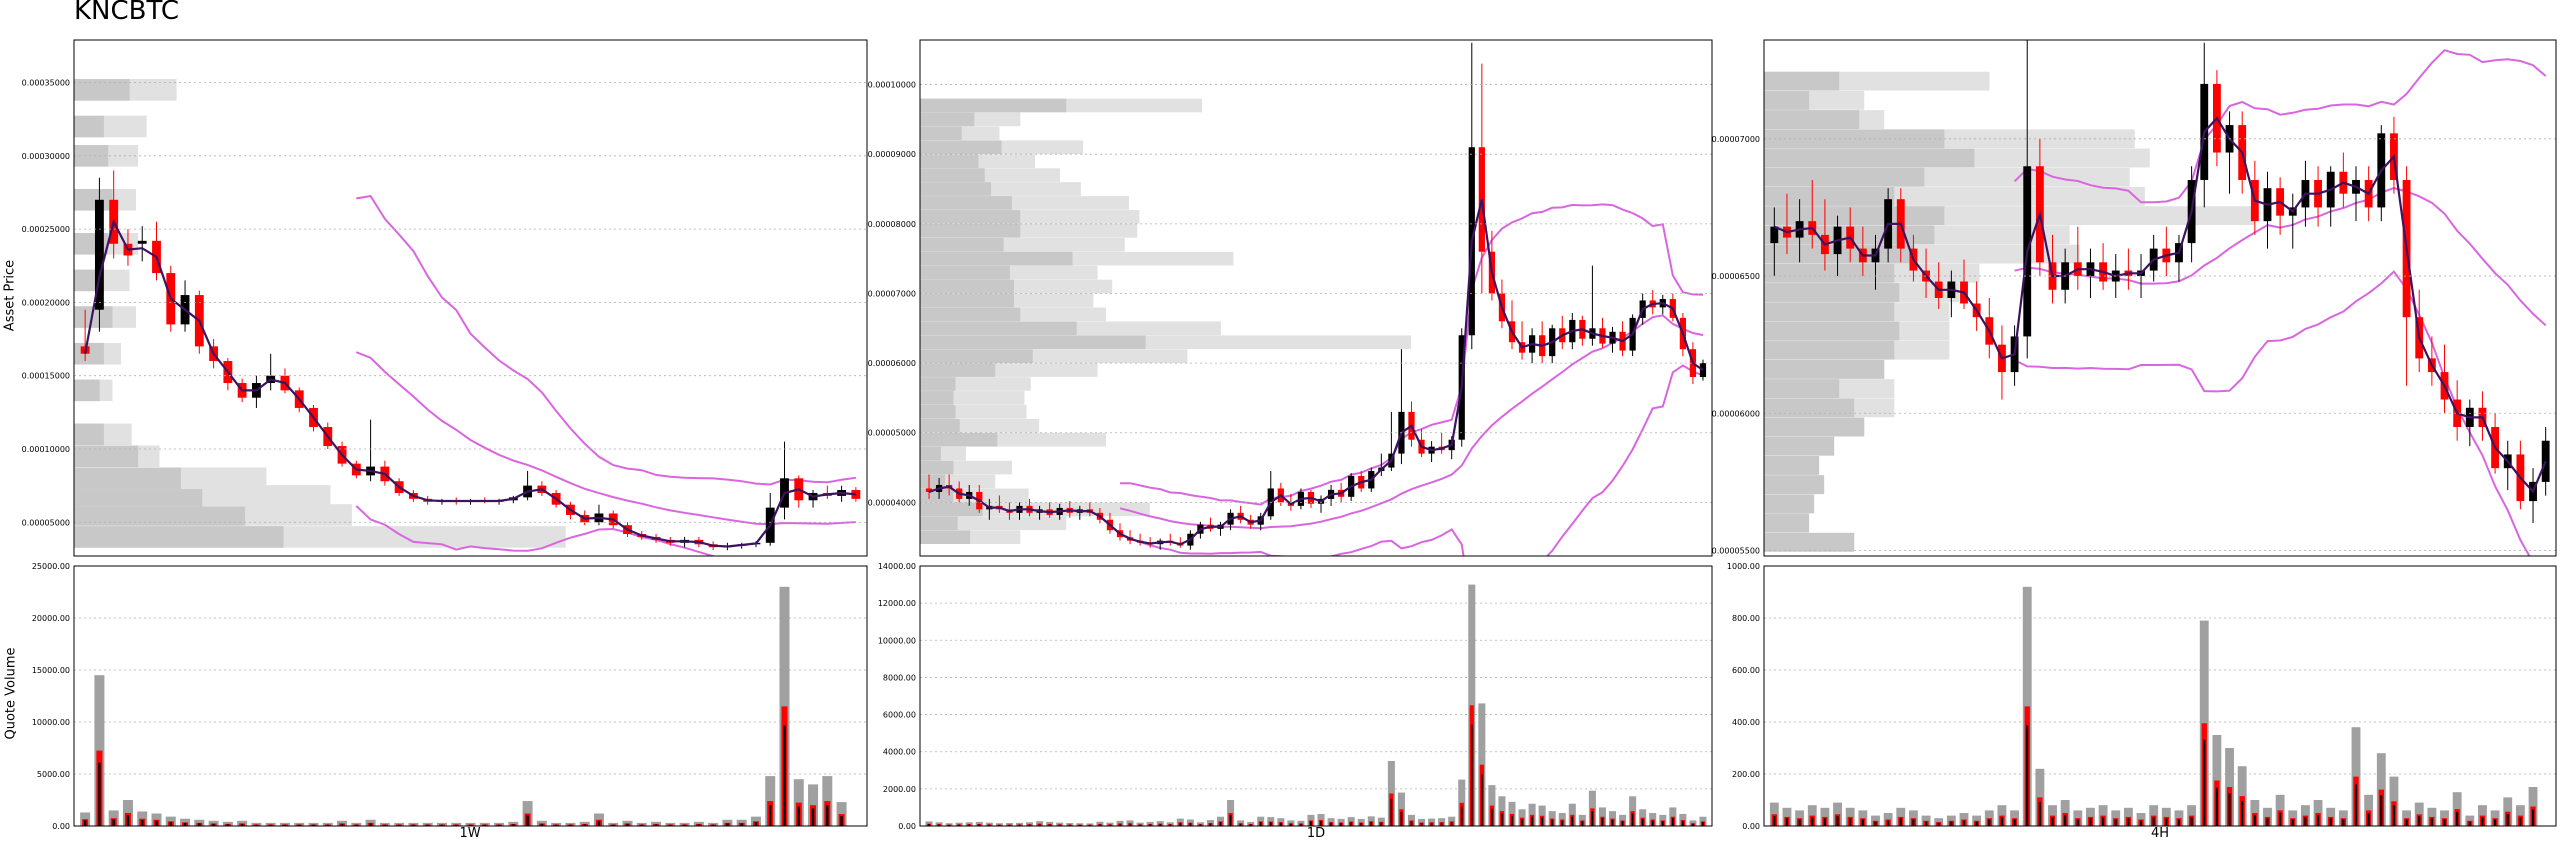  I want to click on volume-tick-label: 2000.00, so click(899, 789).